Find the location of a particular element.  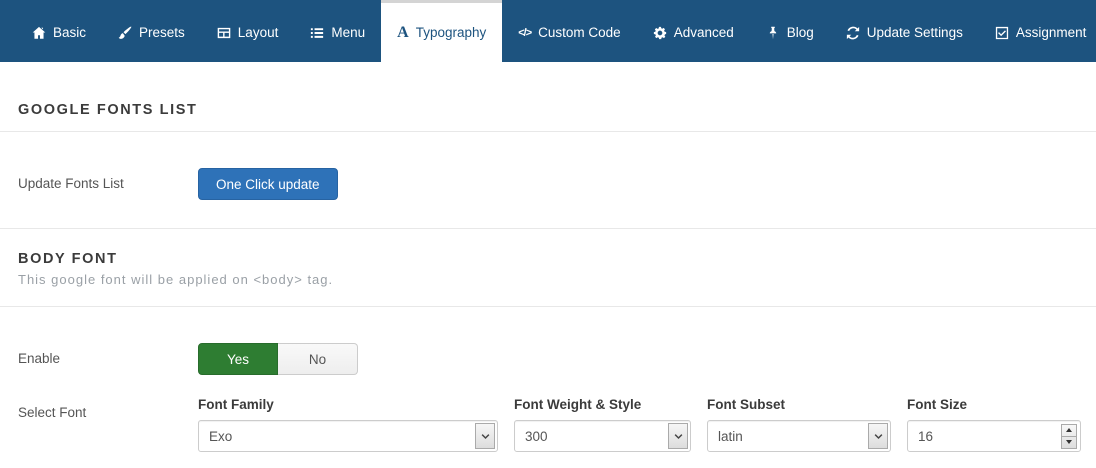

tab-basic: Basic is located at coordinates (59, 31).